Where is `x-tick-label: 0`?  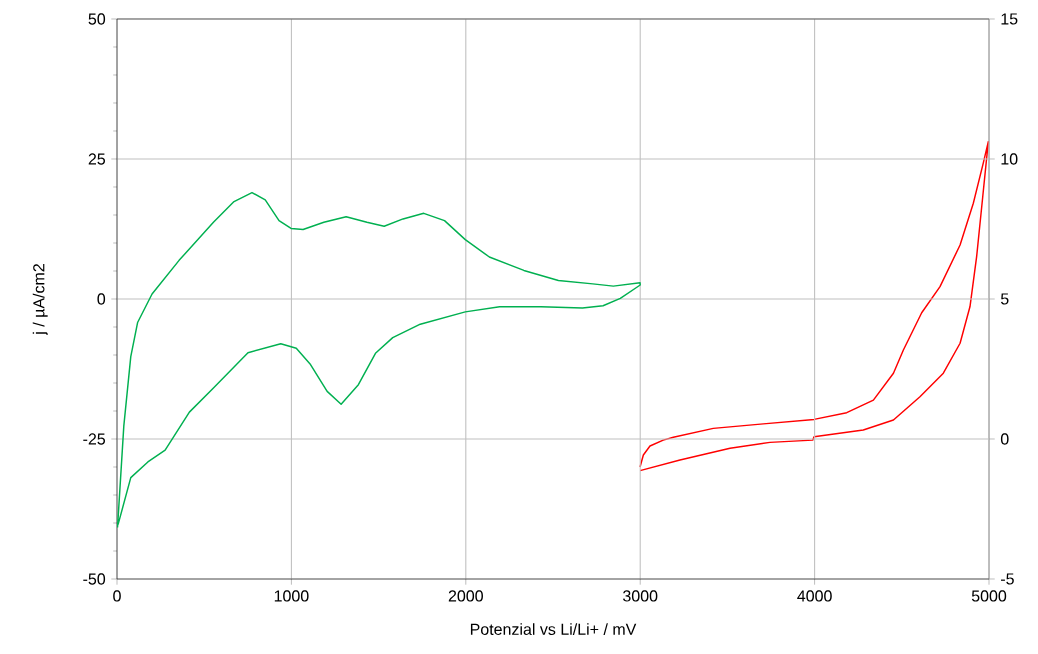
x-tick-label: 0 is located at coordinates (117, 596).